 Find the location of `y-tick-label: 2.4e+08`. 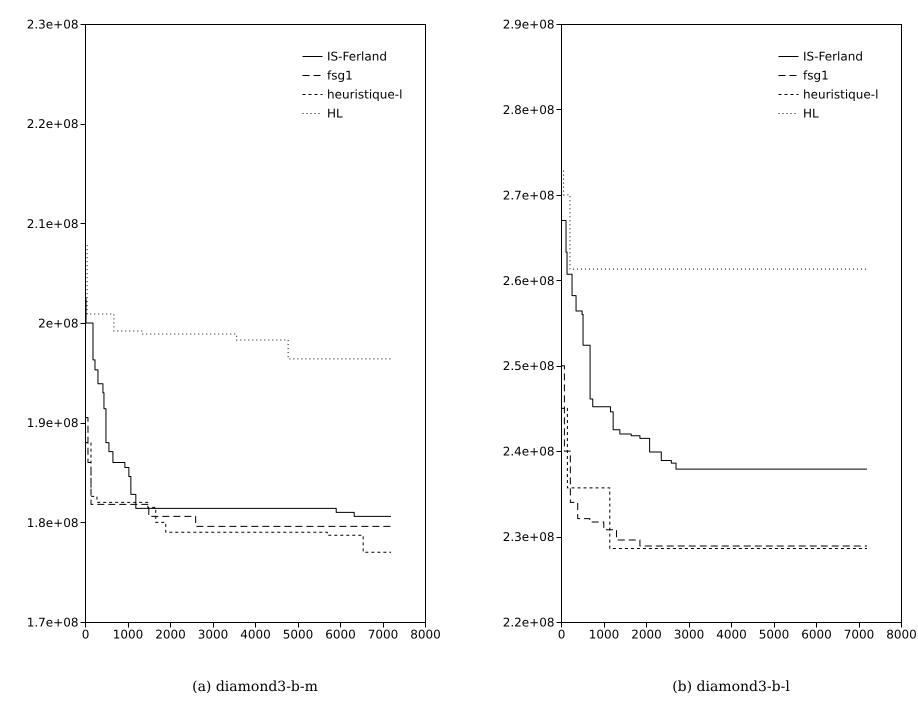

y-tick-label: 2.4e+08 is located at coordinates (528, 451).